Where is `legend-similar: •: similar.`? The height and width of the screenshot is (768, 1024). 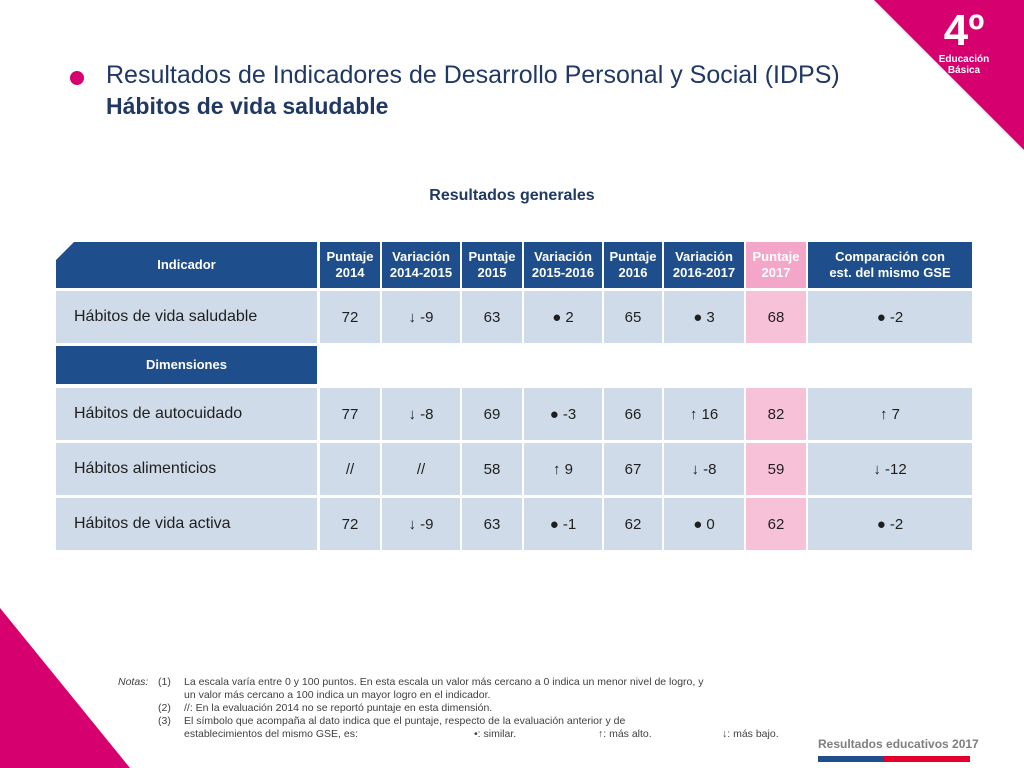 legend-similar: •: similar. is located at coordinates (495, 734).